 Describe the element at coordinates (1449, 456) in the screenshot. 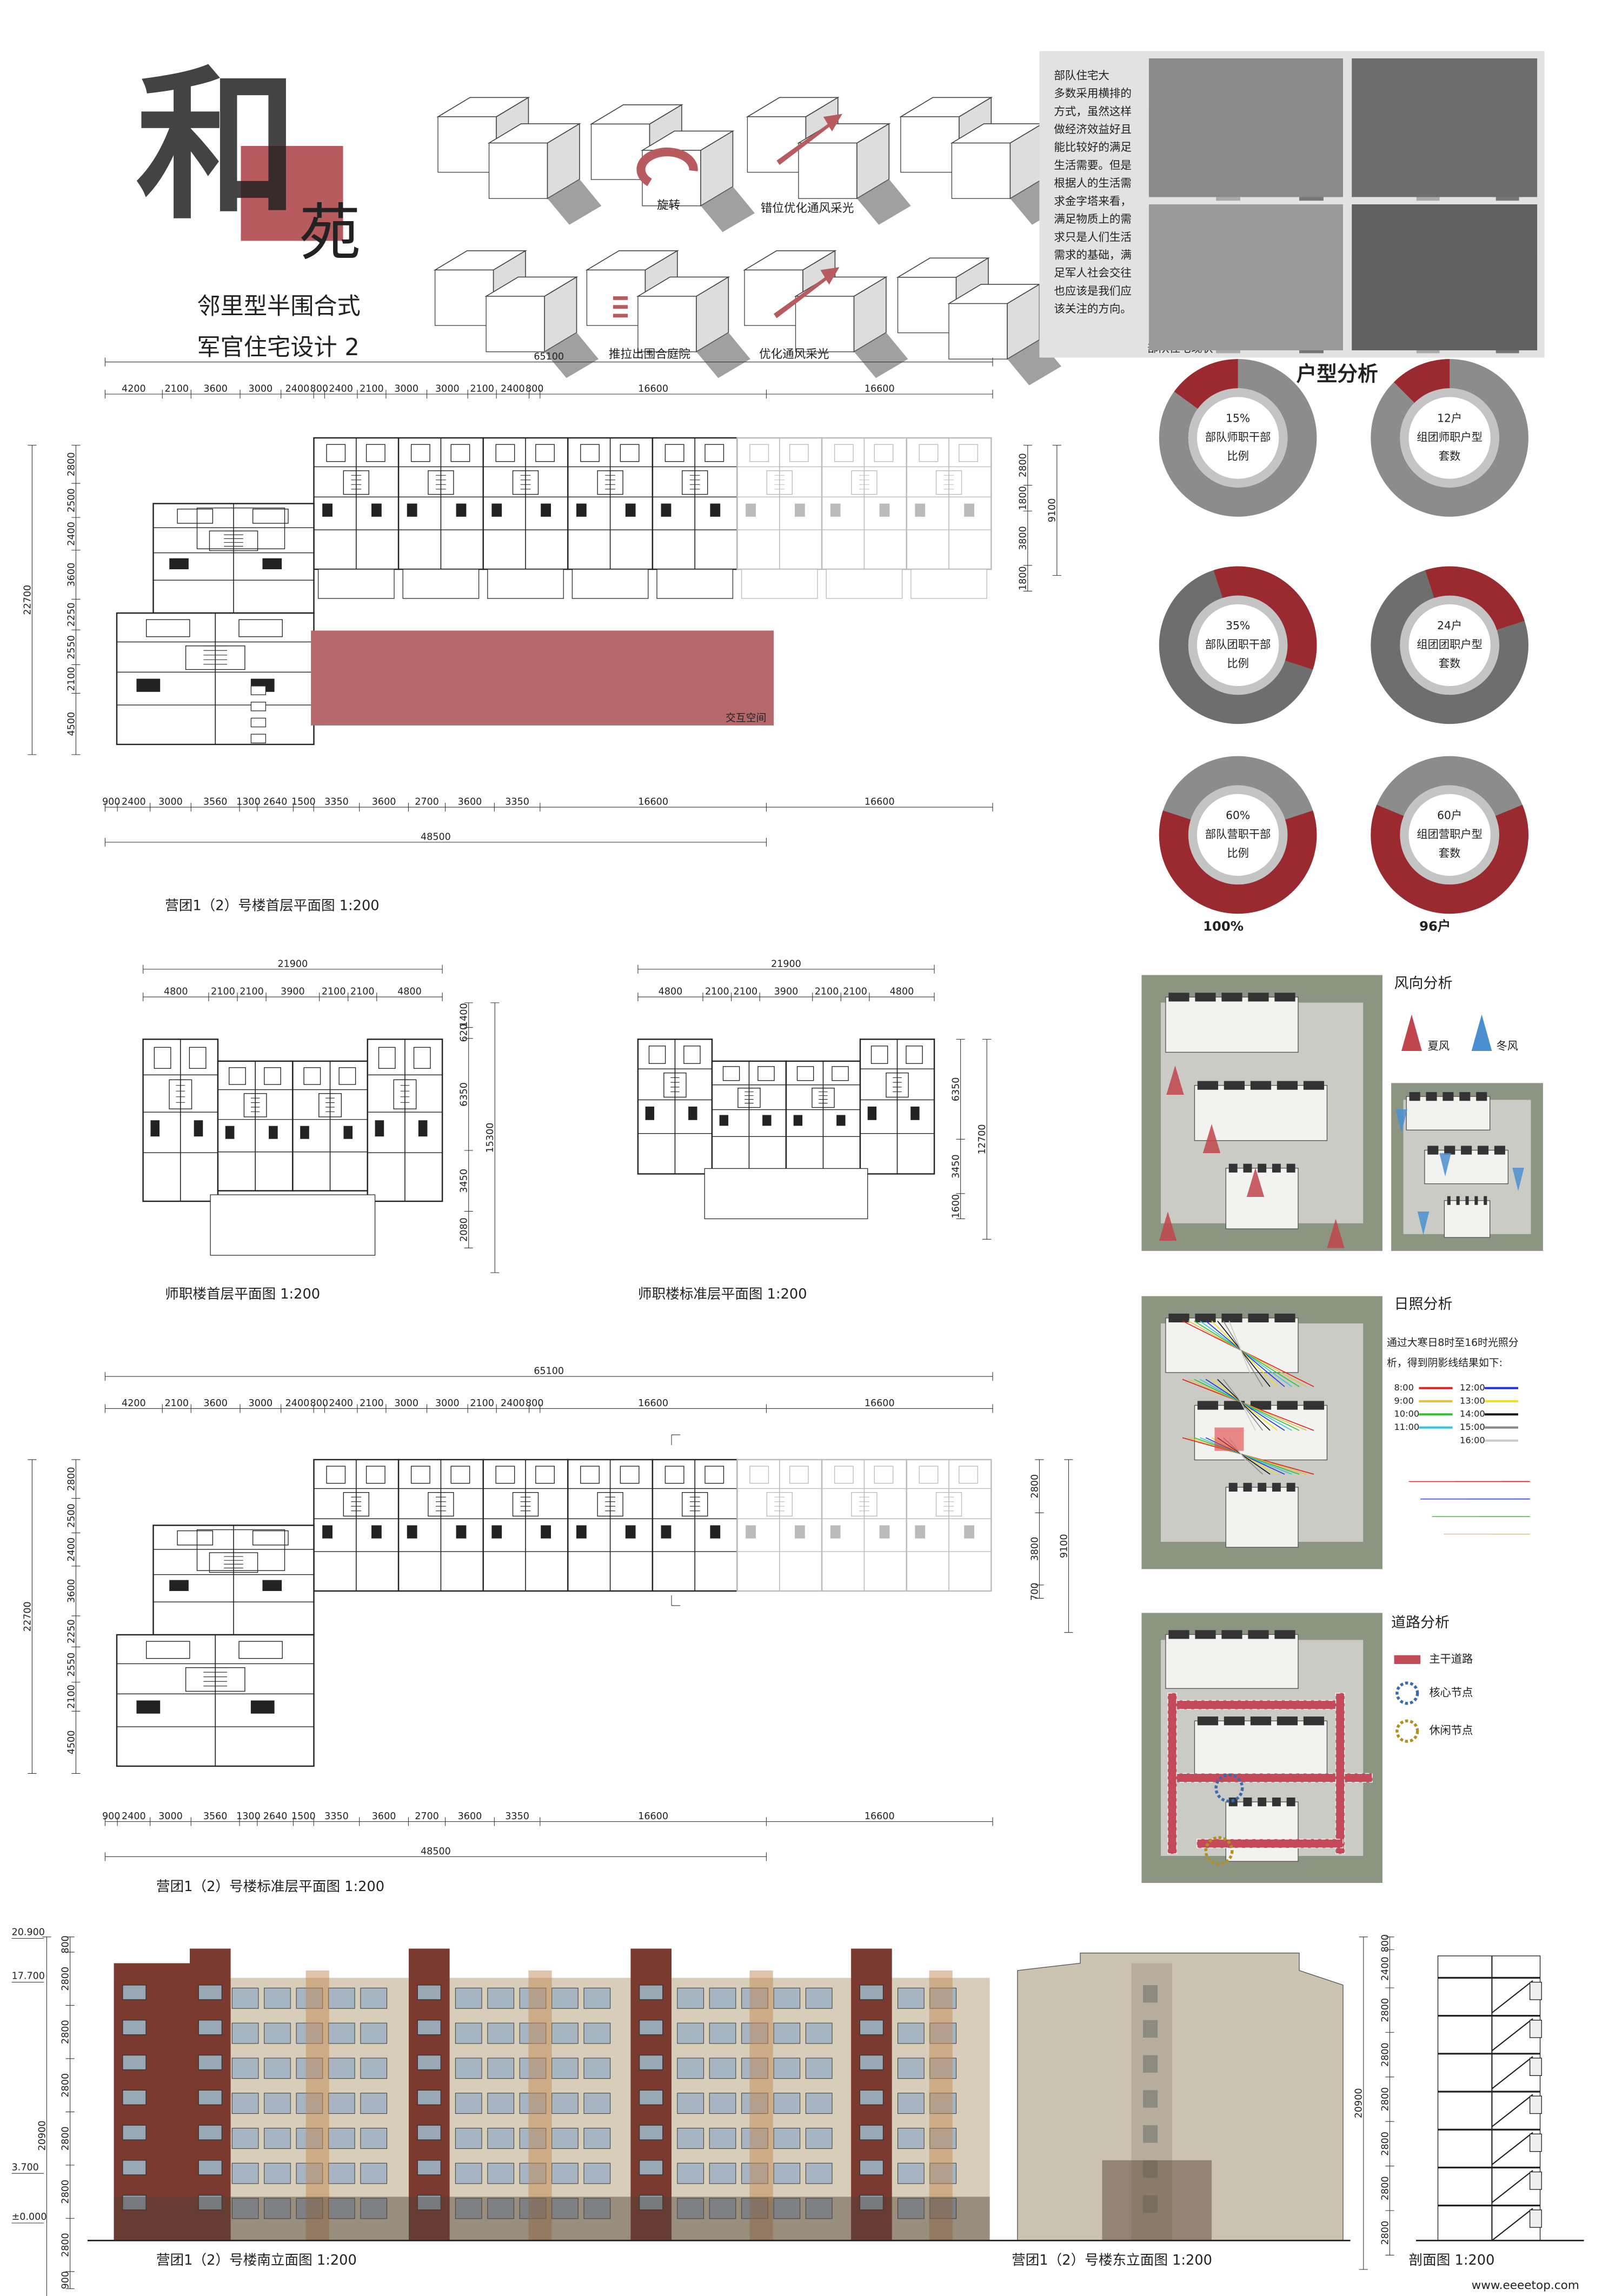

I see `label: 套数` at that location.